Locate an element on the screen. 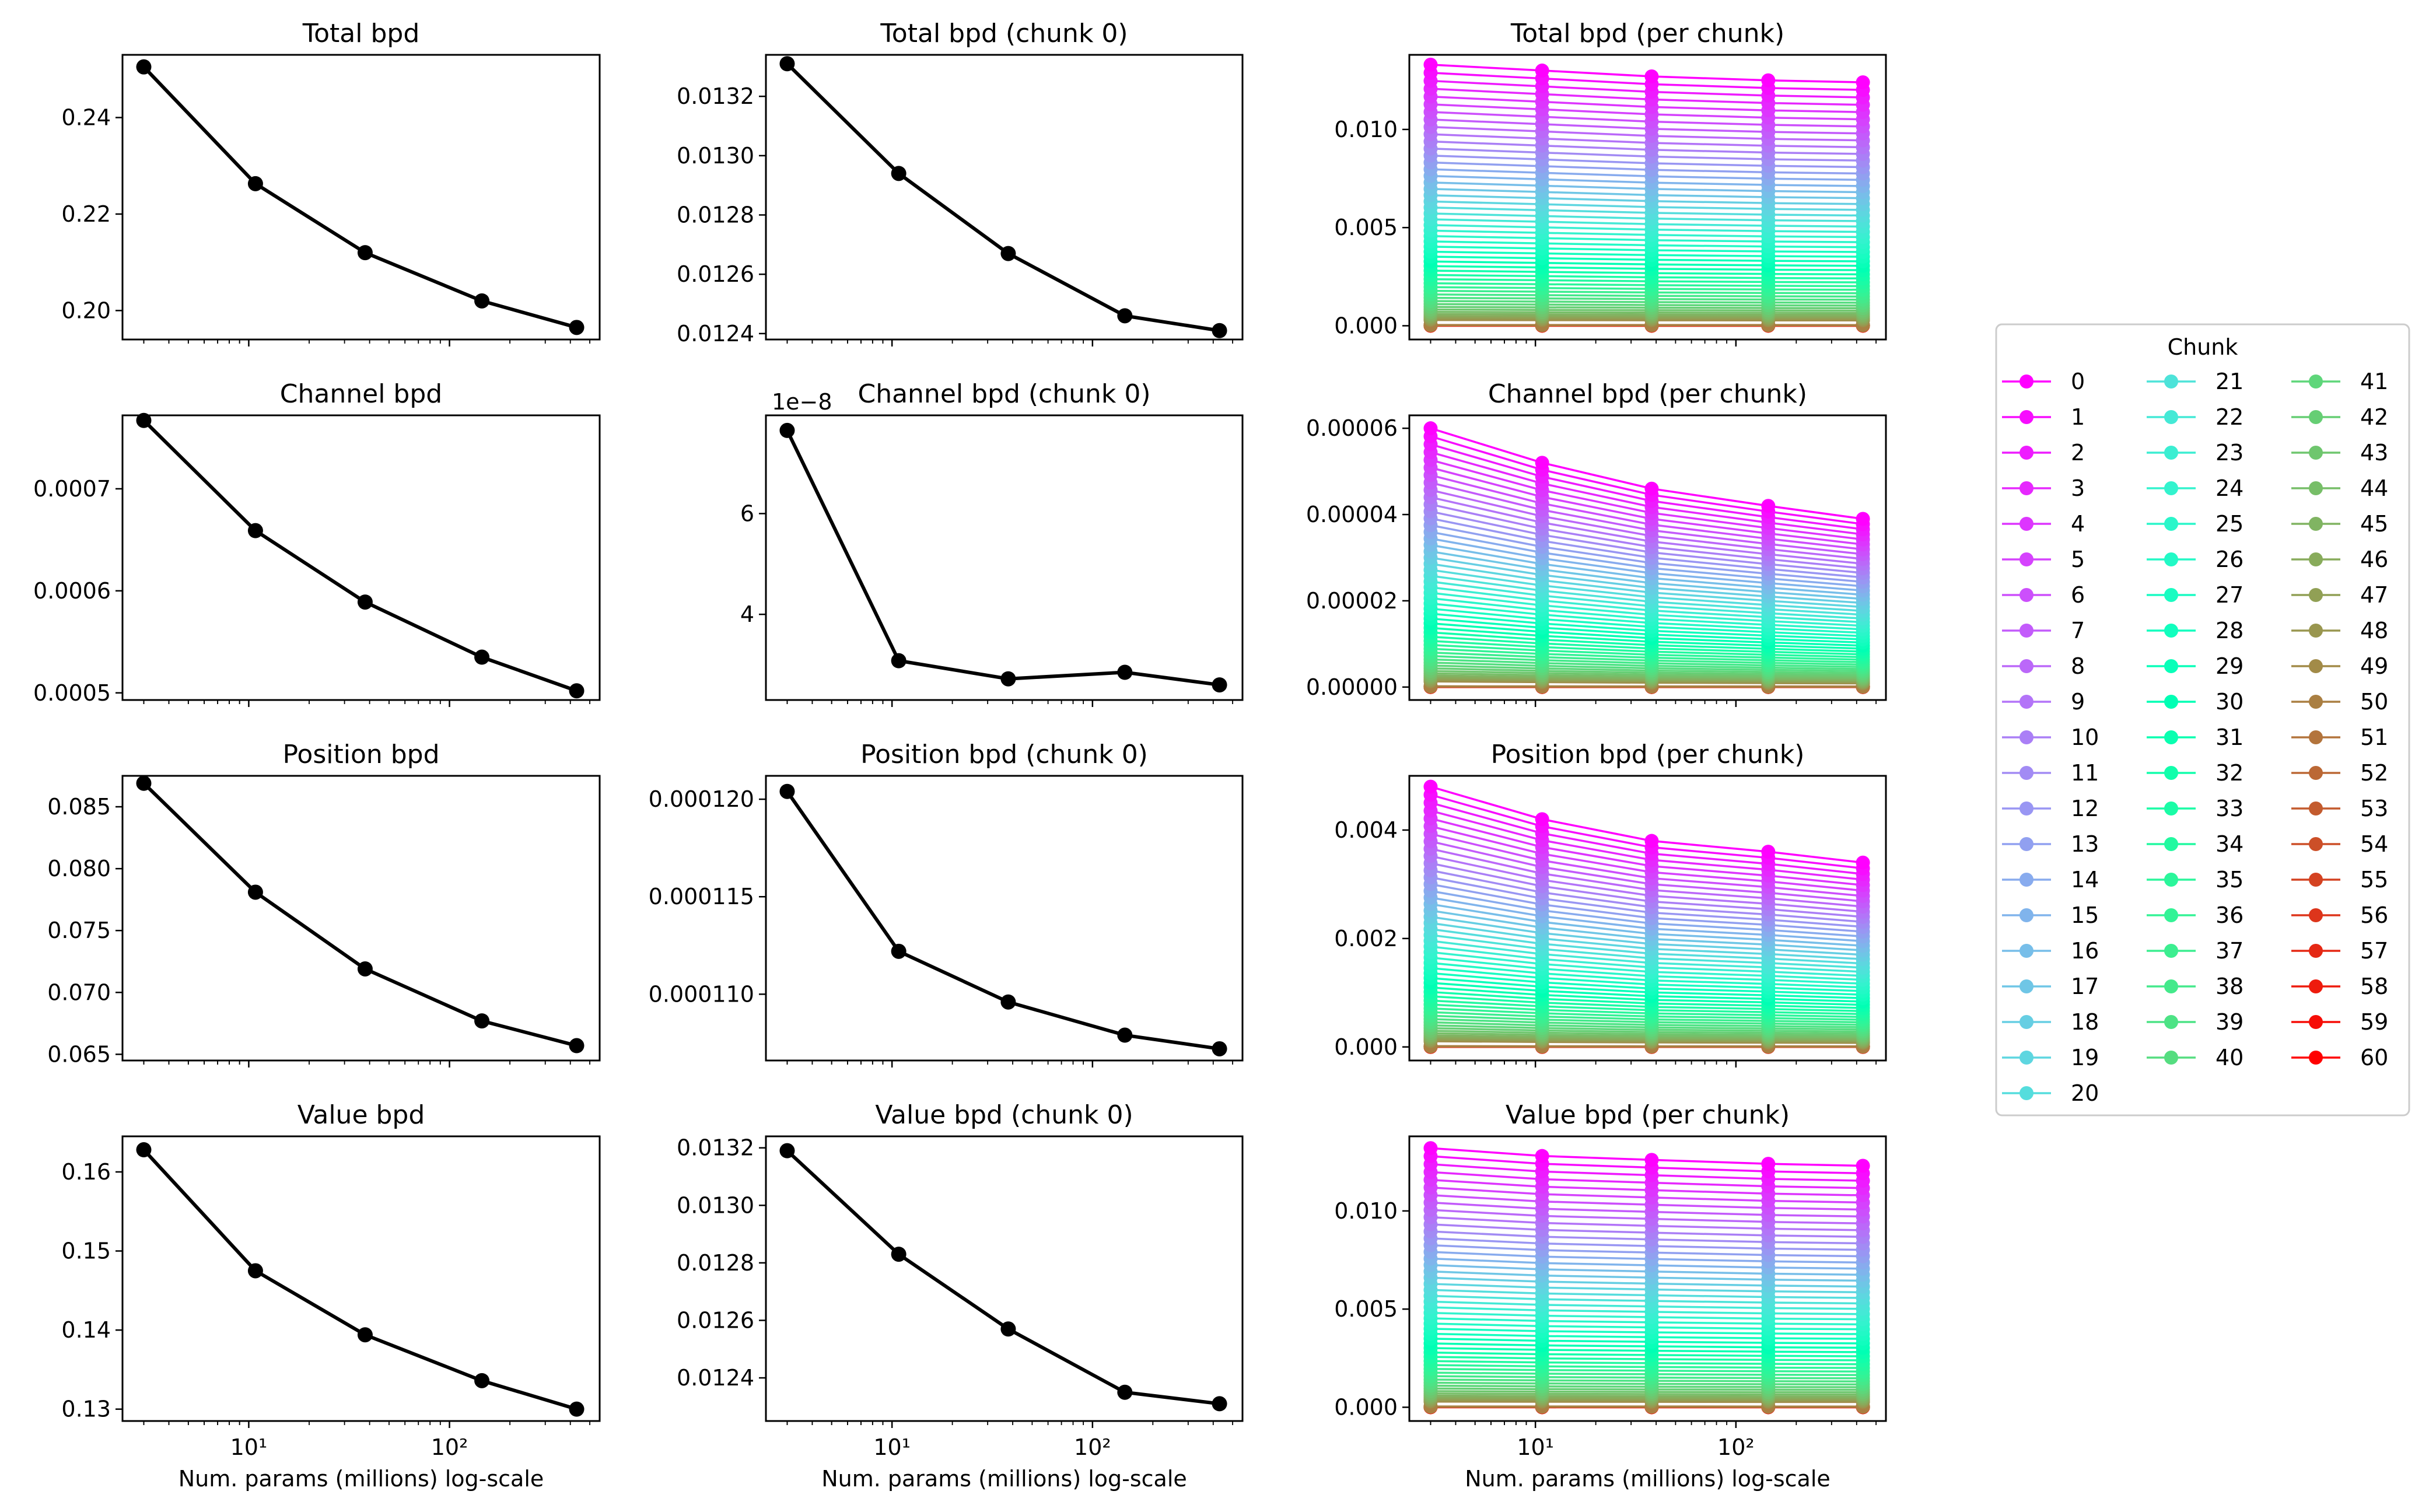  legend-label: 21 is located at coordinates (2230, 381).